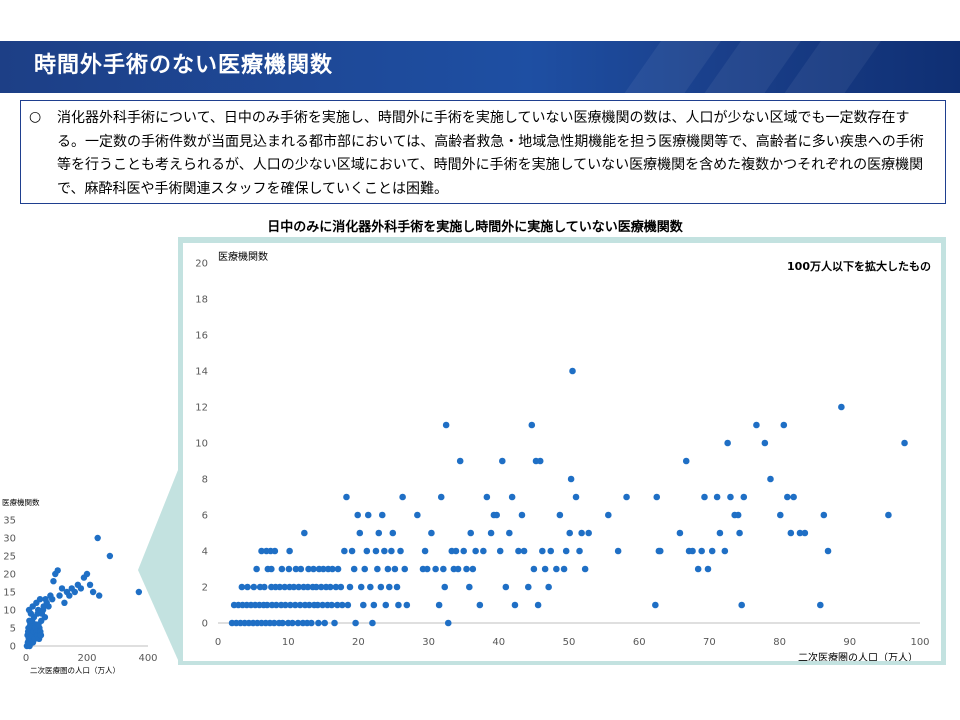 The width and height of the screenshot is (960, 720). What do you see at coordinates (201, 372) in the screenshot?
I see `y-tick-label: 14` at bounding box center [201, 372].